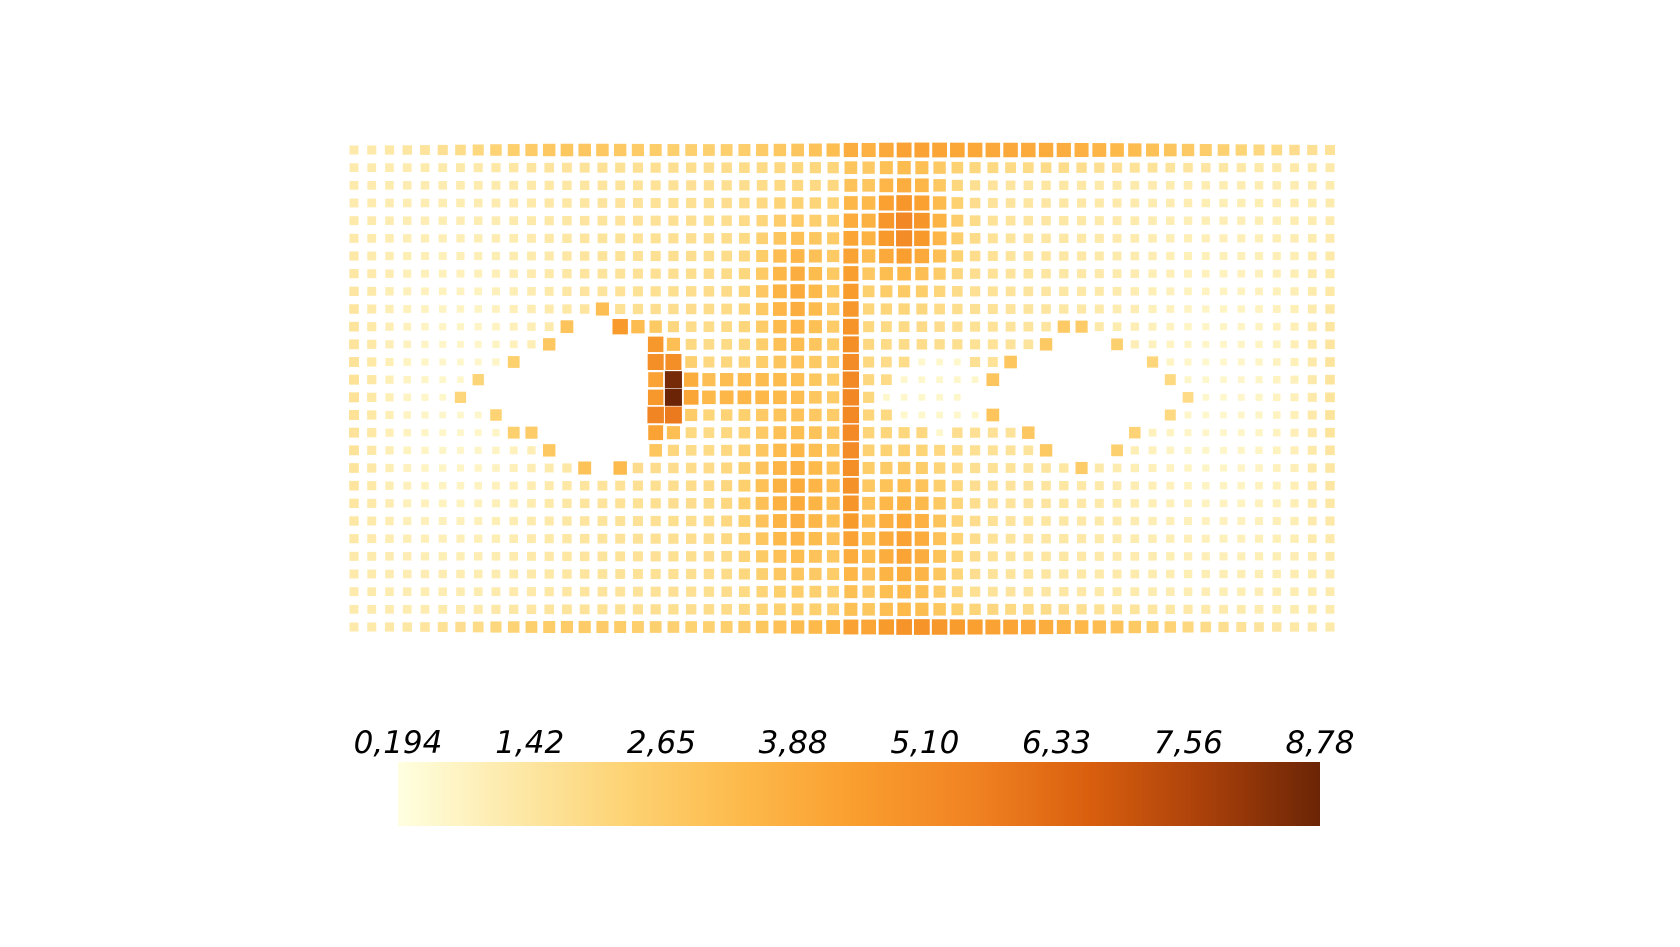 The image size is (1680, 947). I want to click on colorbar-tick-label: 3,88, so click(793, 743).